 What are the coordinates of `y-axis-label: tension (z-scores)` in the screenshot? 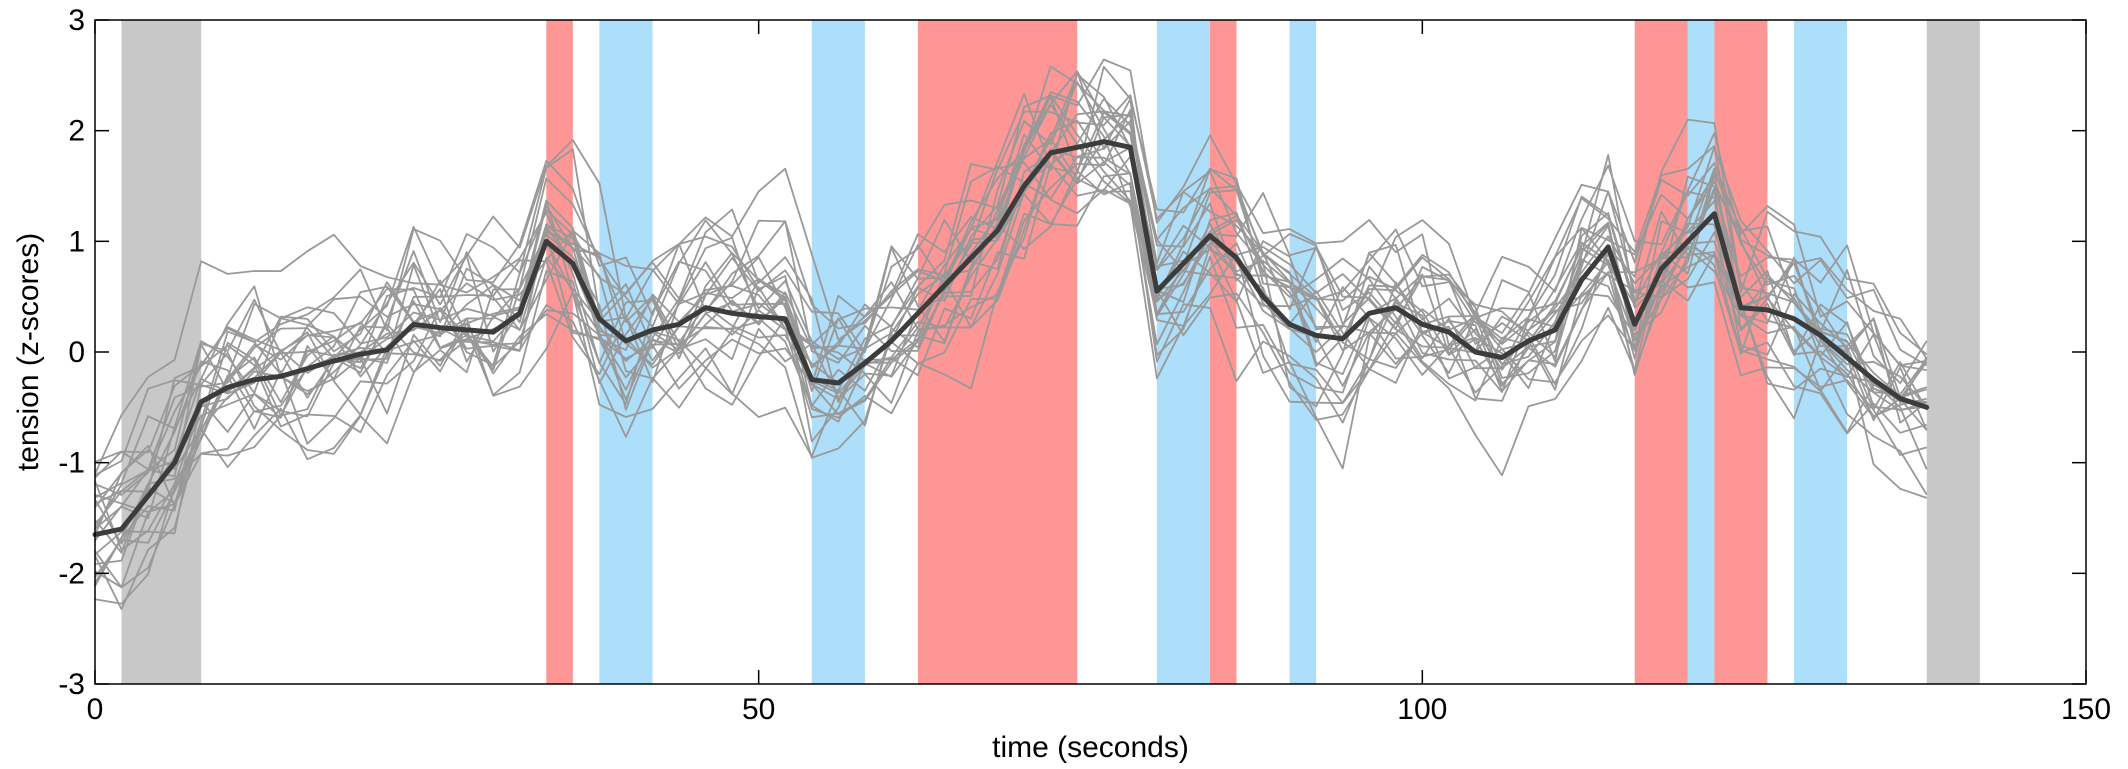 It's located at (28, 352).